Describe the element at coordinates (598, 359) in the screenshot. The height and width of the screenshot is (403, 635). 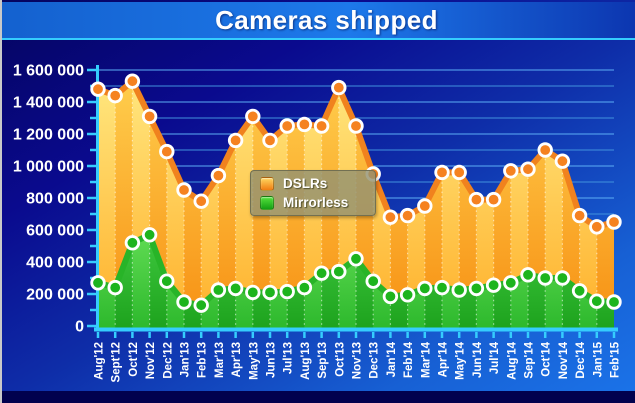
I see `x-tick-label: Jan'15` at that location.